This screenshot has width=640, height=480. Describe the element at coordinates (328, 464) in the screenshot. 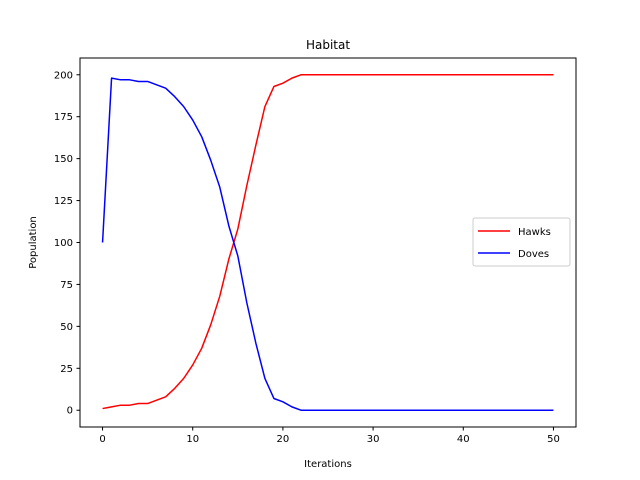

I see `x-axis-label: Iterations` at that location.